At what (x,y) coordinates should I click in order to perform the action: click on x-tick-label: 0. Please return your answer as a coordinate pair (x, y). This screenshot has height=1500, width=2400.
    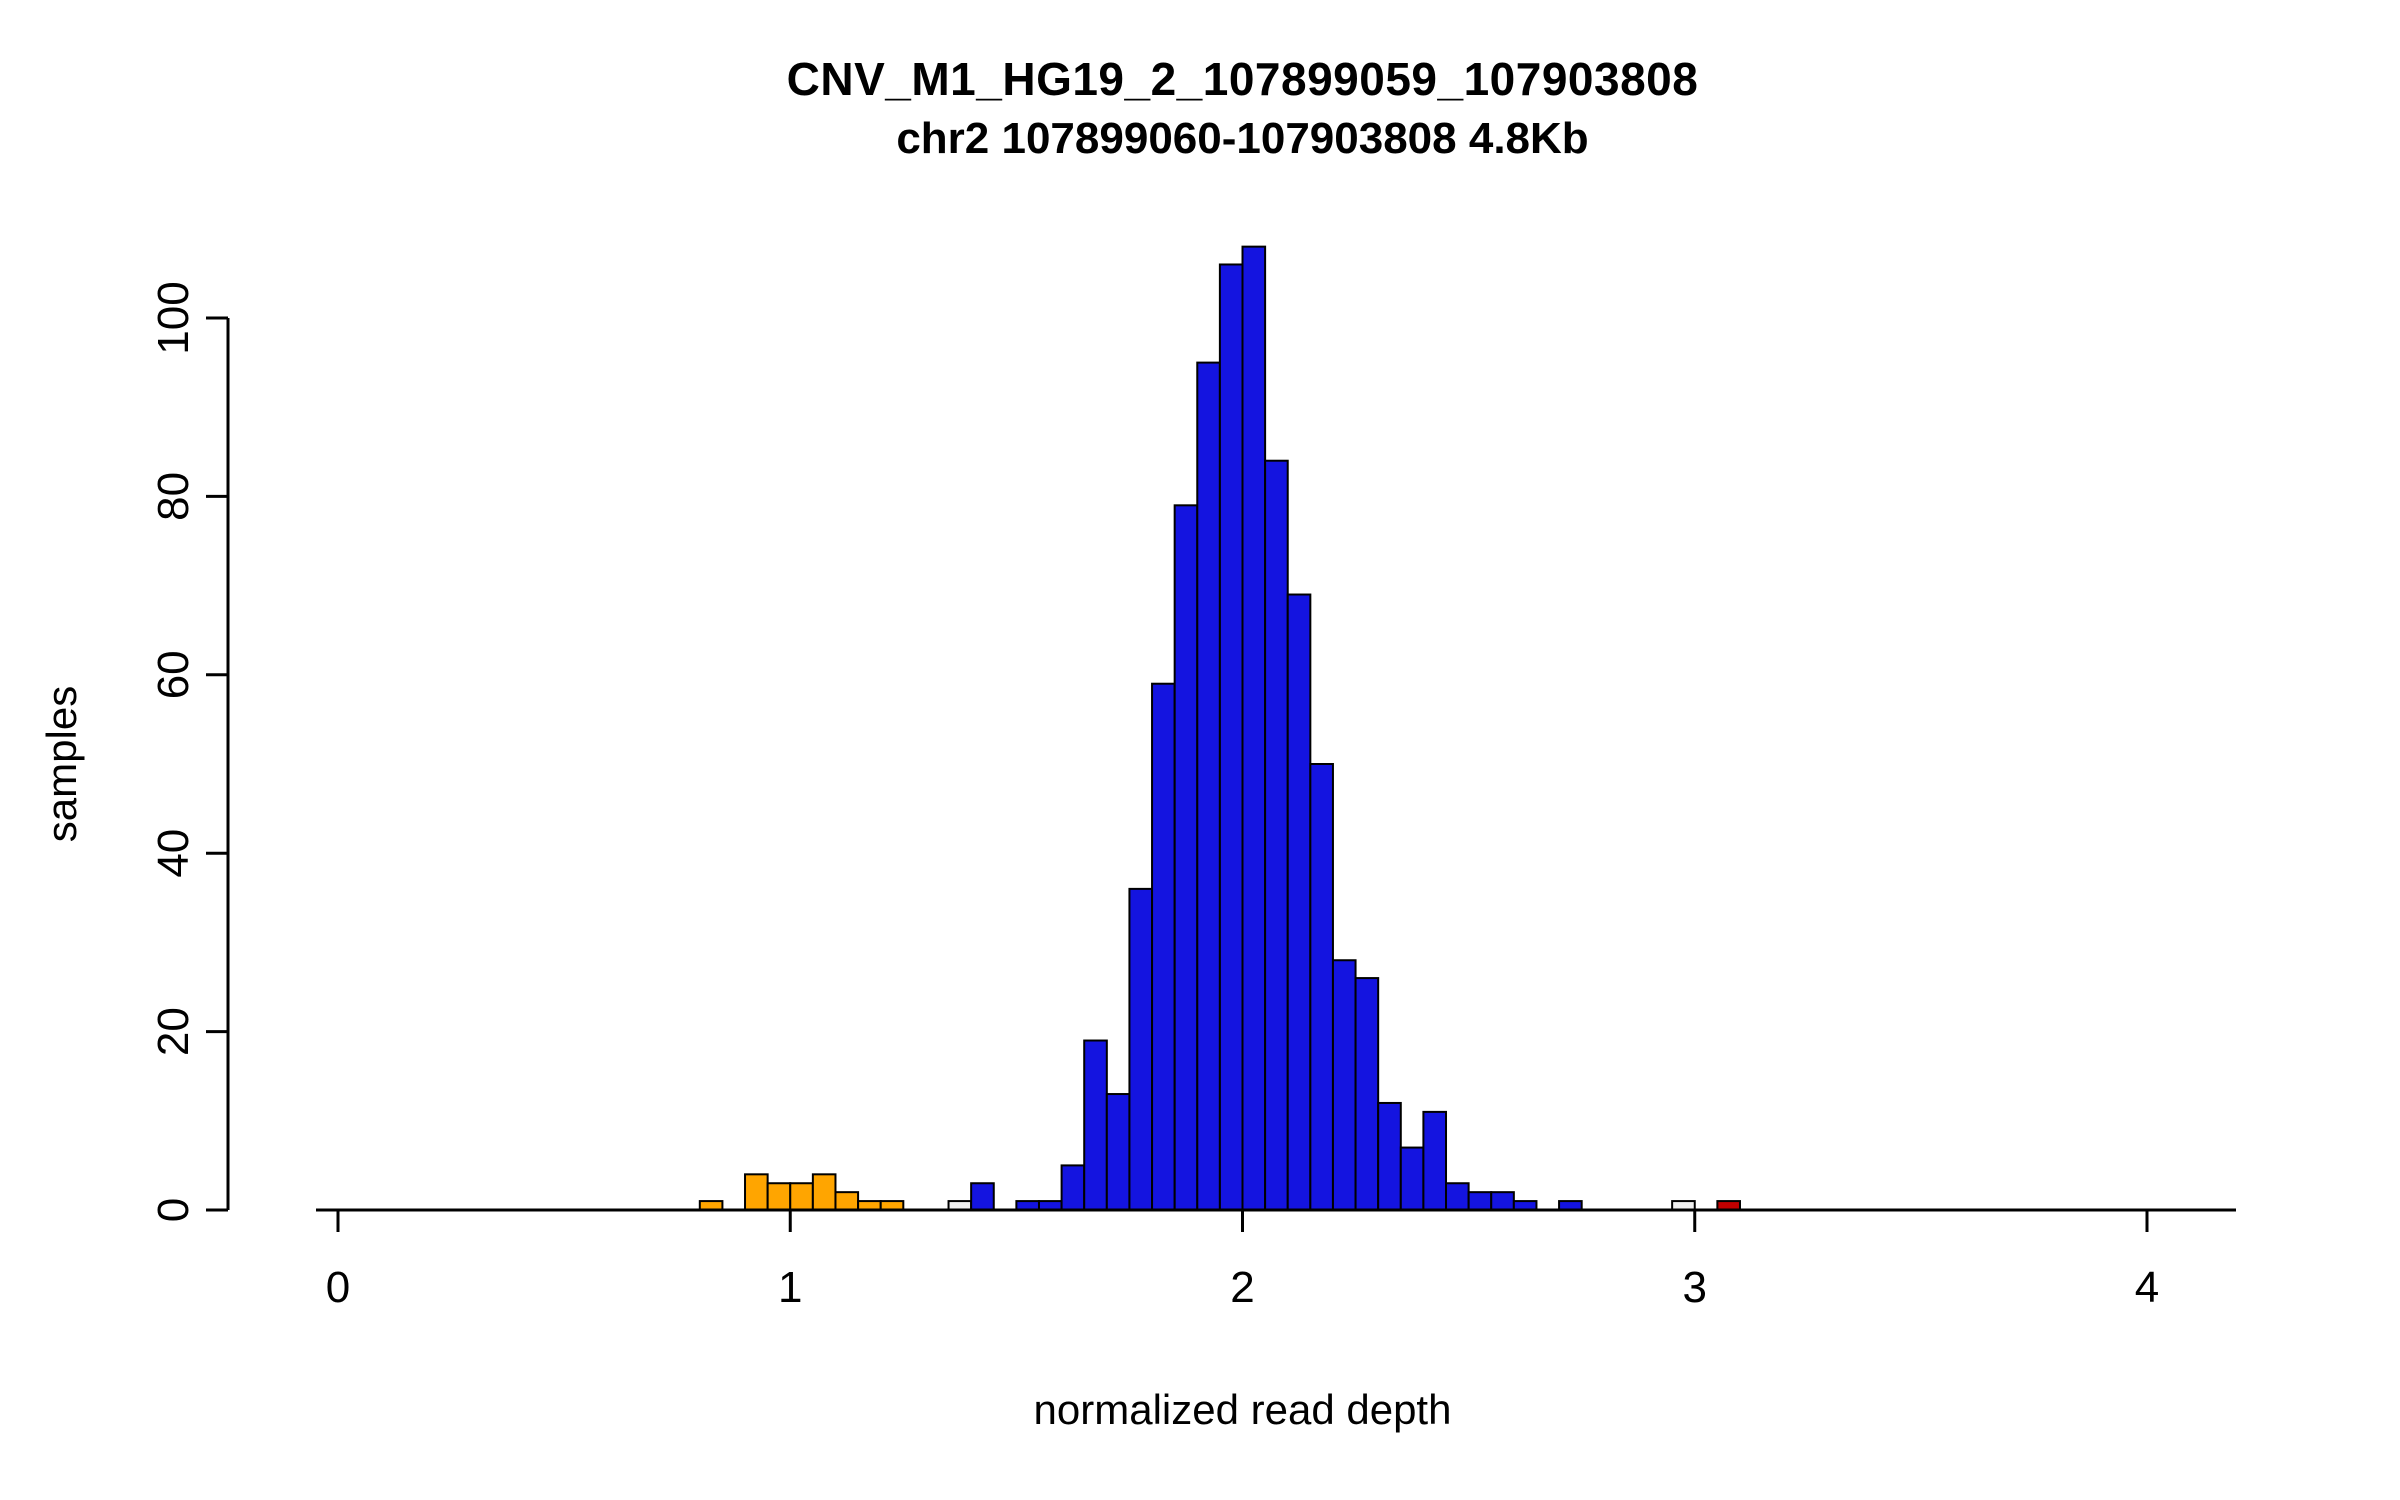
    Looking at the image, I should click on (338, 1287).